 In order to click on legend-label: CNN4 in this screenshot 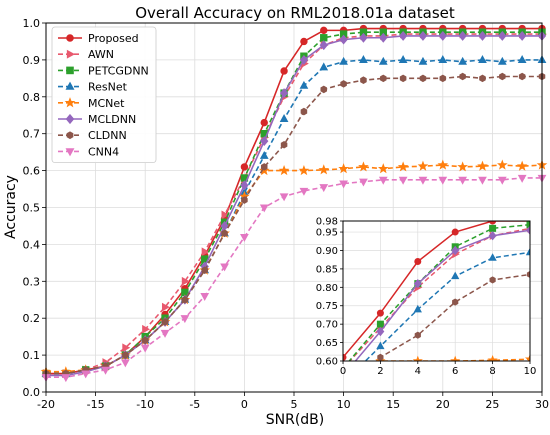, I will do `click(103, 151)`.